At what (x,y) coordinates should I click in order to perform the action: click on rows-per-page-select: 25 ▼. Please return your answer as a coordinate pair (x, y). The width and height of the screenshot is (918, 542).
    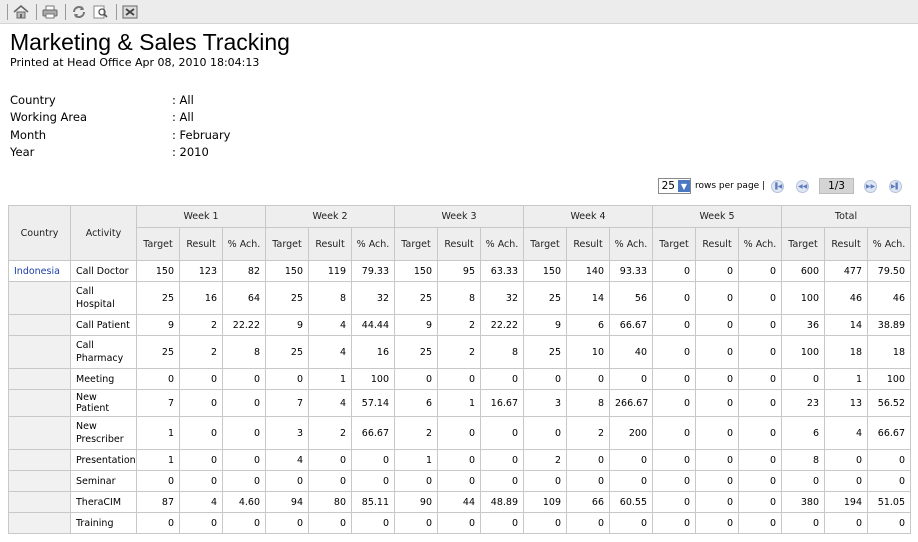
    Looking at the image, I should click on (674, 186).